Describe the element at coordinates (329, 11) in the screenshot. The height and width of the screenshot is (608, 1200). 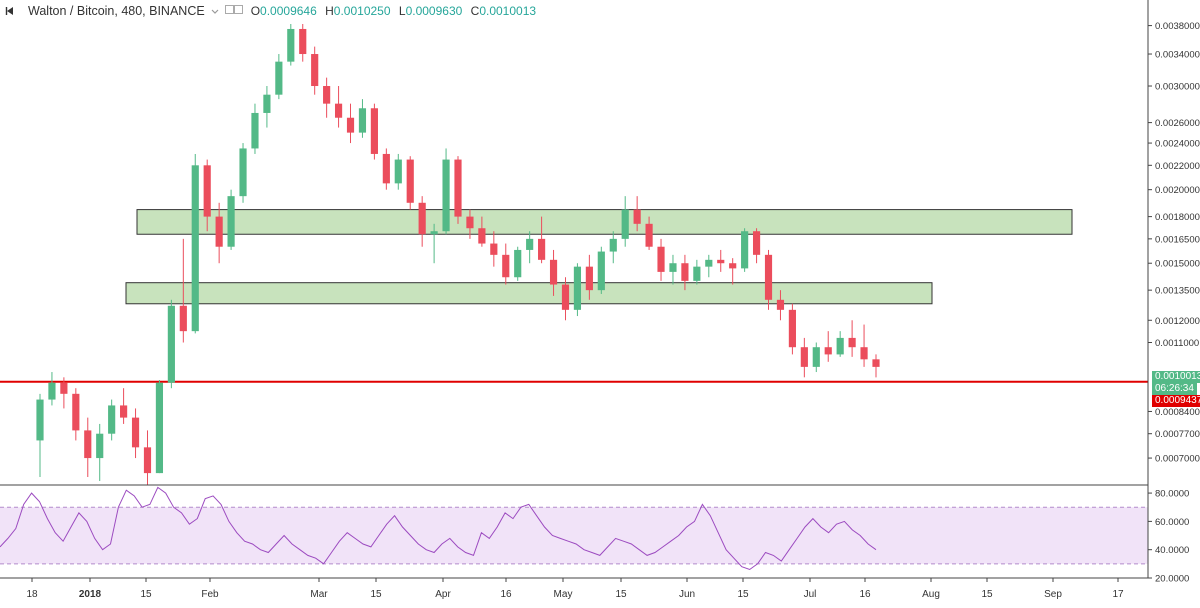
I see `high-label: H` at that location.